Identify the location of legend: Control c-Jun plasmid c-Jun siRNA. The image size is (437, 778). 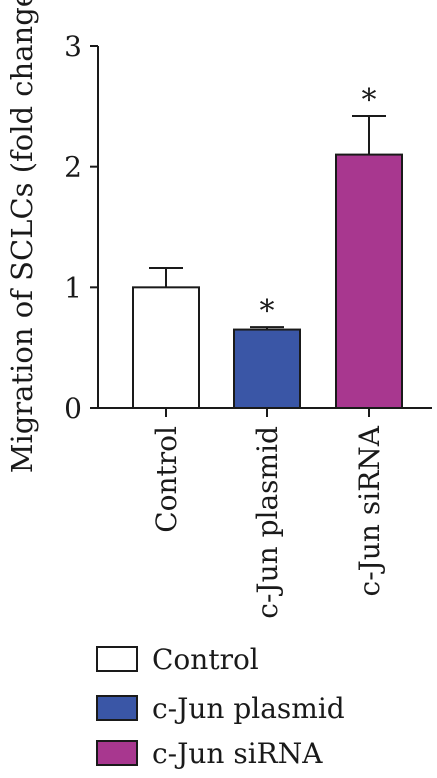
(220, 706).